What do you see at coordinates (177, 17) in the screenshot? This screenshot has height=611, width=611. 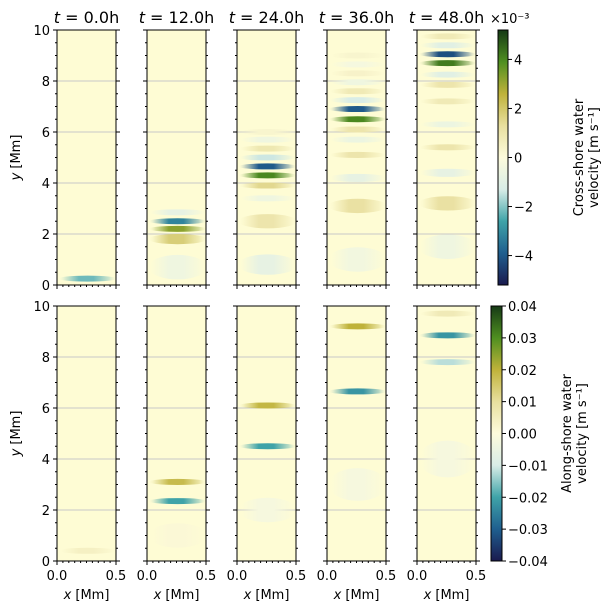 I see `panel-title: t = 12.0h` at bounding box center [177, 17].